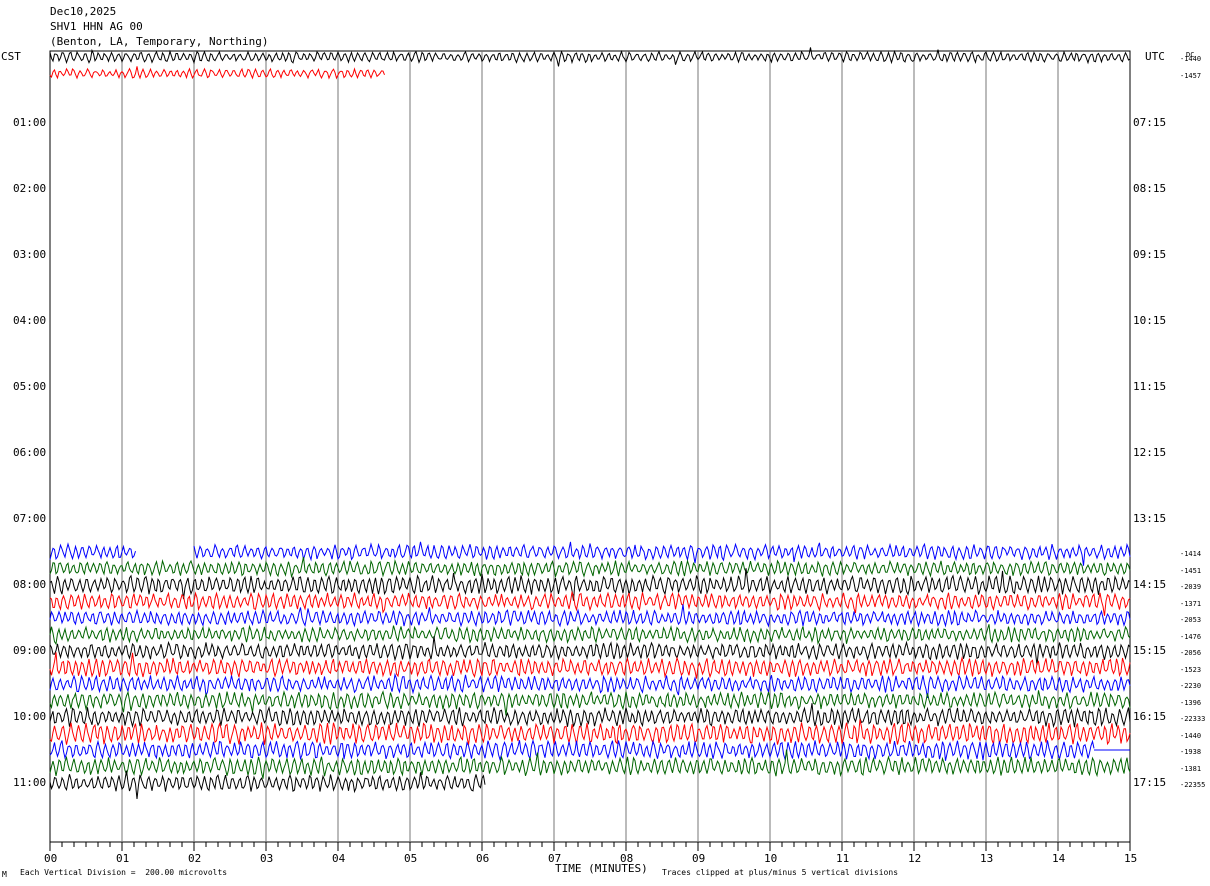 The width and height of the screenshot is (1210, 886). What do you see at coordinates (30, 452) in the screenshot?
I see `left-hour-label: 06:00` at bounding box center [30, 452].